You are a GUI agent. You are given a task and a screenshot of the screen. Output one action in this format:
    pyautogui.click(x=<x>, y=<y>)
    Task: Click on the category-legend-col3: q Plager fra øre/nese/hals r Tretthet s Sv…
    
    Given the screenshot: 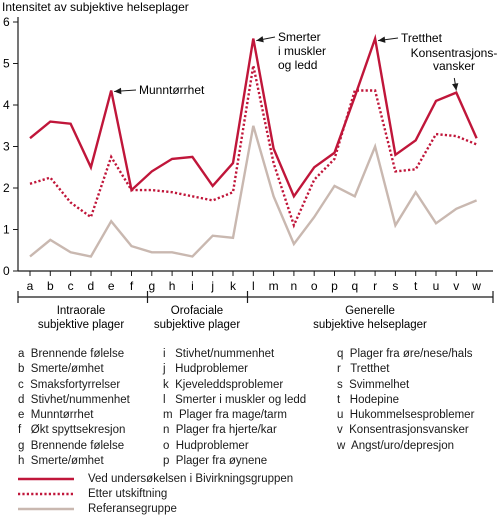 What is the action you would take?
    pyautogui.click(x=405, y=400)
    